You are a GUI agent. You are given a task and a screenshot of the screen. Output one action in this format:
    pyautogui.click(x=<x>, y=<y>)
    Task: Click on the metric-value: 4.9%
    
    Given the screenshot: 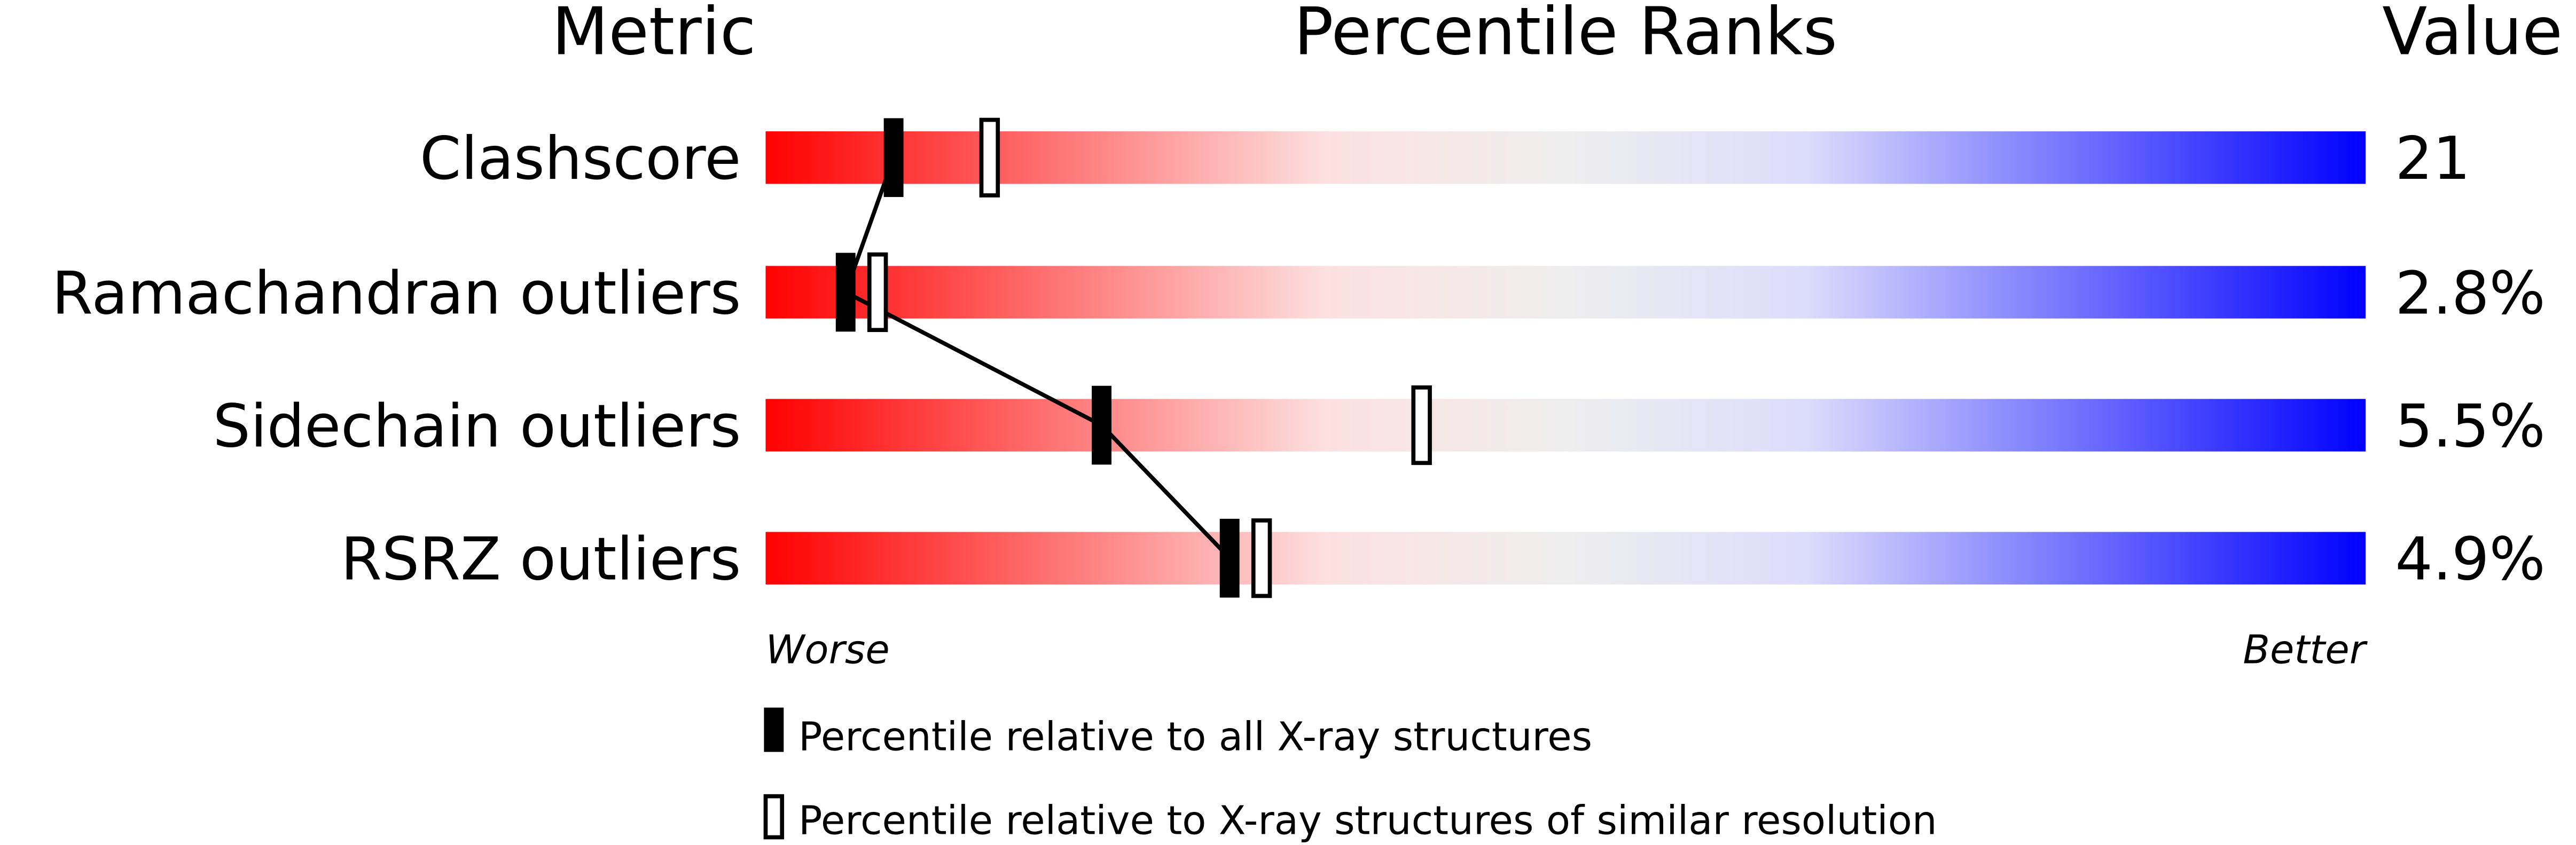 What is the action you would take?
    pyautogui.click(x=2470, y=559)
    